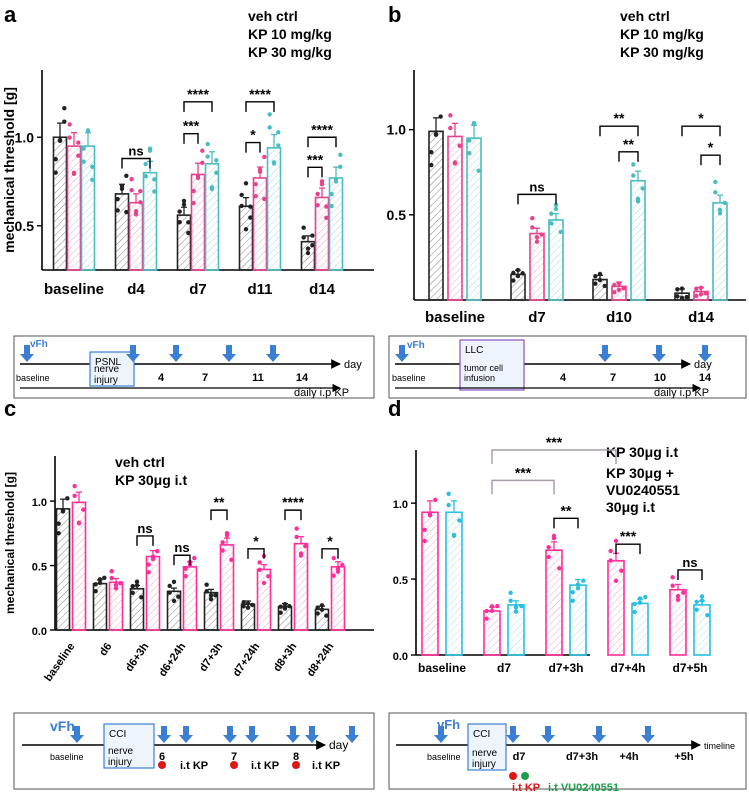  I want to click on legend-c-kp: KP 30μg i.t, so click(151, 480).